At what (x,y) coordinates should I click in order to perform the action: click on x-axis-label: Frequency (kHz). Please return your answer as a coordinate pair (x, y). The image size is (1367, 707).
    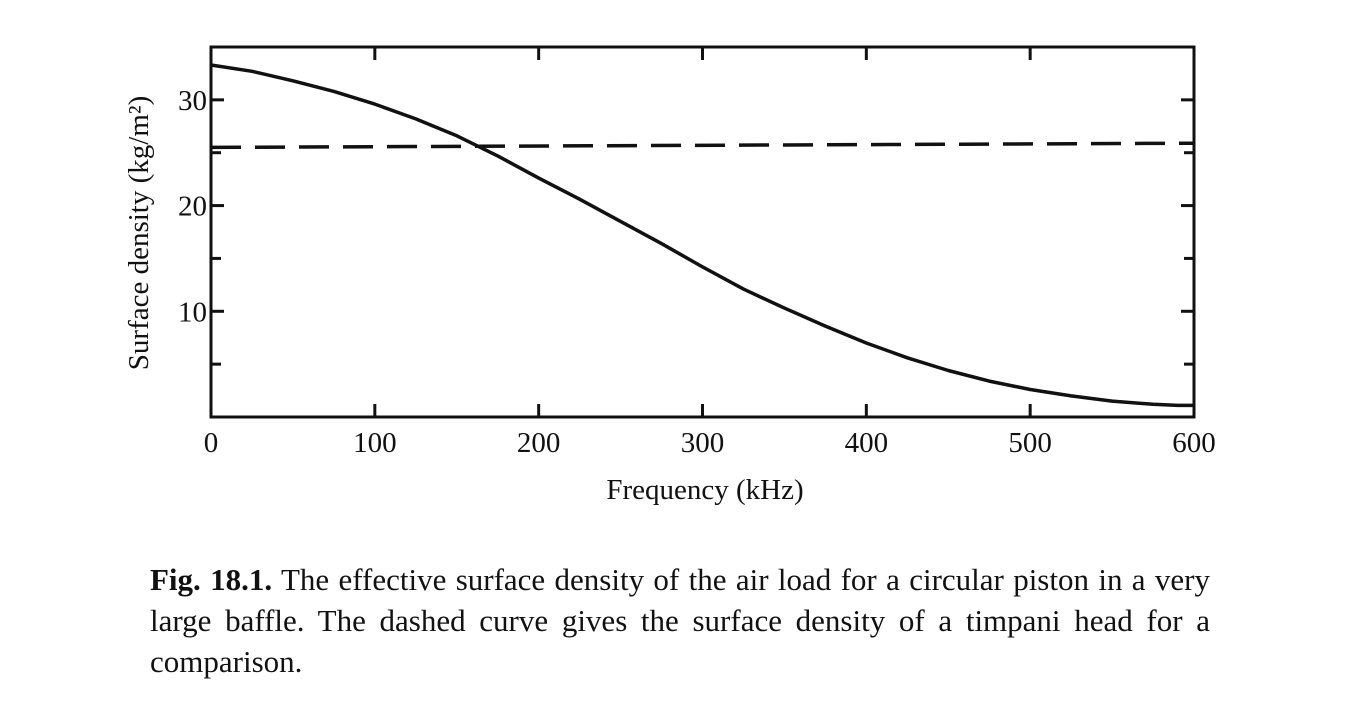
    Looking at the image, I should click on (704, 490).